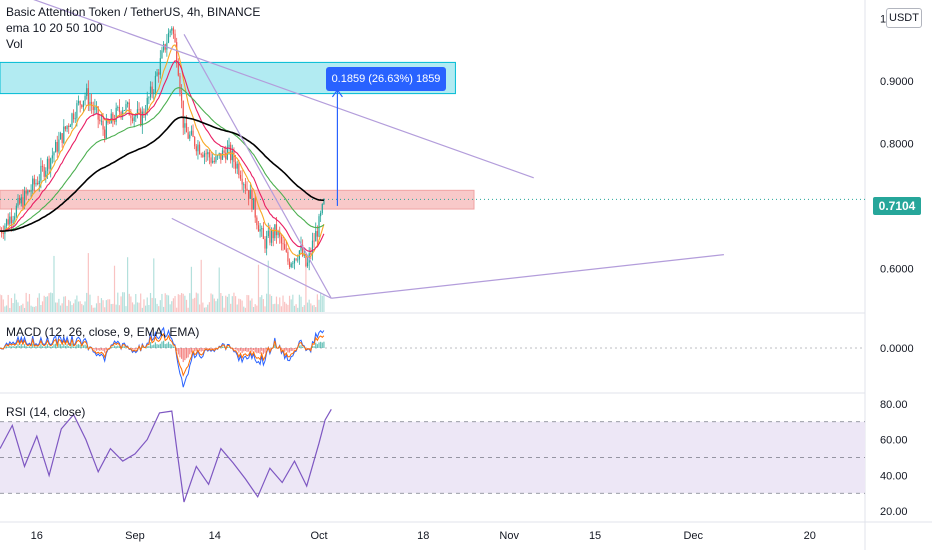 This screenshot has height=550, width=932. What do you see at coordinates (894, 476) in the screenshot?
I see `rsi-tick-label: 40.00` at bounding box center [894, 476].